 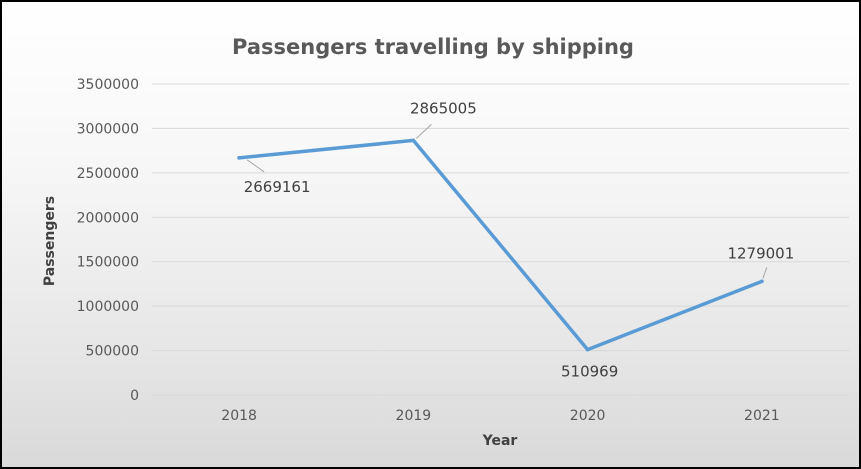 What do you see at coordinates (760, 253) in the screenshot?
I see `data-label: 1279001` at bounding box center [760, 253].